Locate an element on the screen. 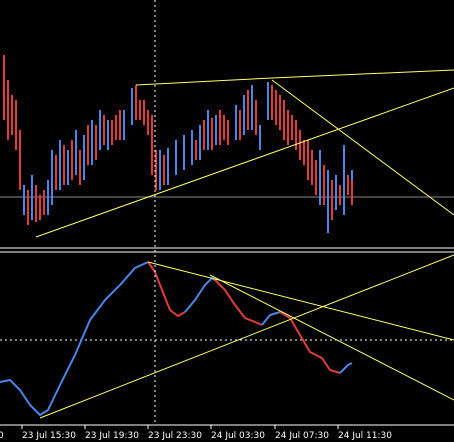 Image resolution: width=454 pixels, height=442 pixels. axis-label: 23 Jul 15:30 is located at coordinates (49, 436).